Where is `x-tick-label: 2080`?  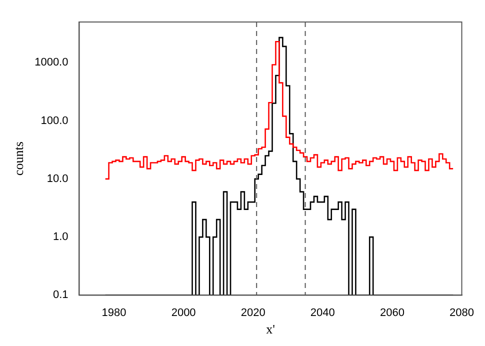
x-tick-label: 2080 is located at coordinates (462, 312).